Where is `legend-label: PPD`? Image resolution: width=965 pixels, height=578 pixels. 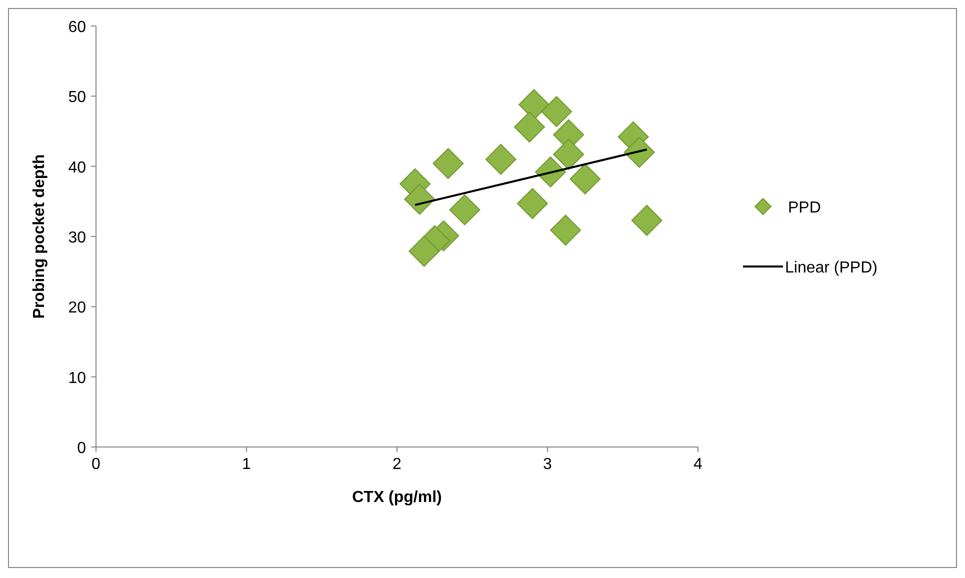
legend-label: PPD is located at coordinates (804, 208).